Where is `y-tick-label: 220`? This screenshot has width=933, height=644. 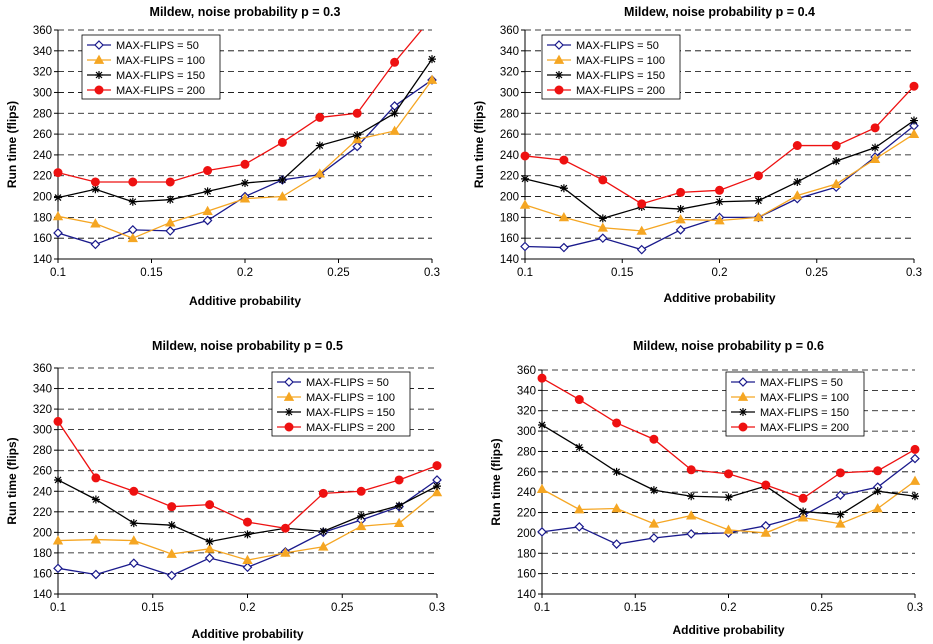 y-tick-label: 220 is located at coordinates (42, 513).